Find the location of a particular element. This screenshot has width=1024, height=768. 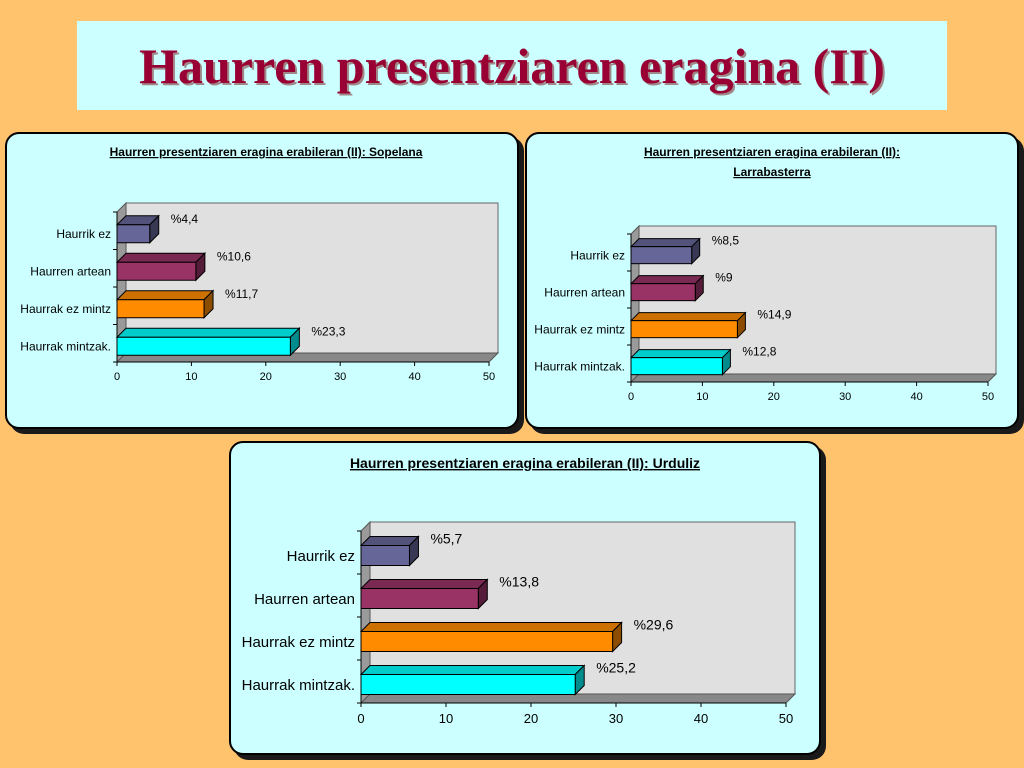

data-label: %13,8 is located at coordinates (519, 582).